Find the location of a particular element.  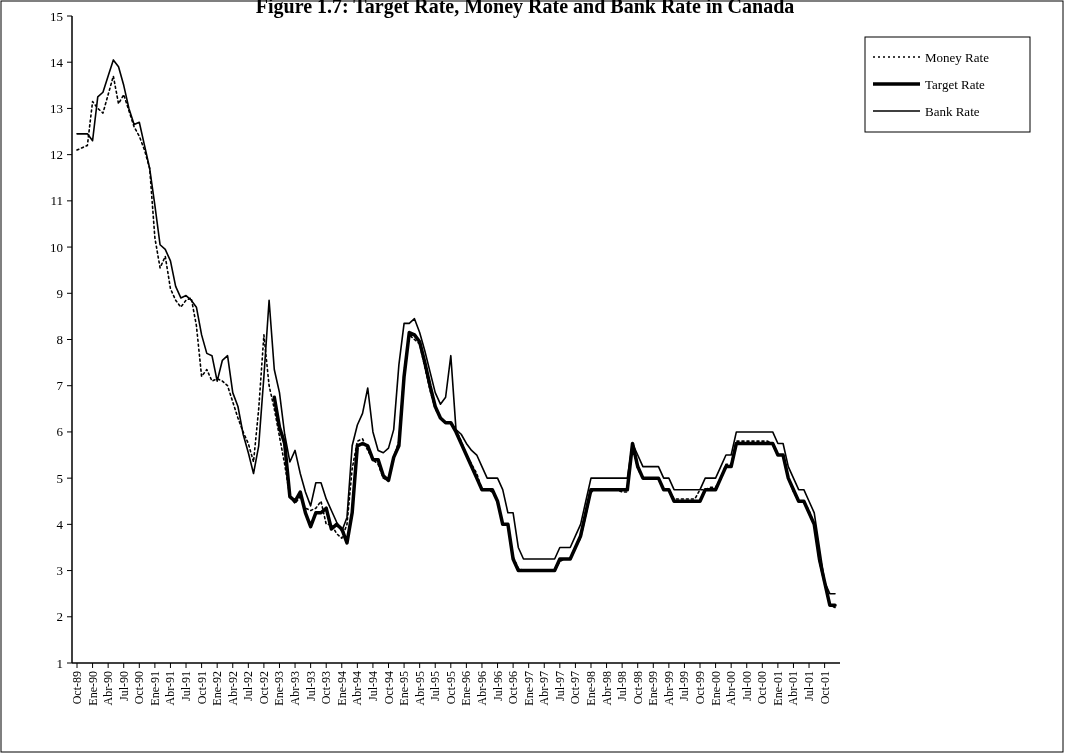

legend-label: Bank Rate is located at coordinates (952, 111).